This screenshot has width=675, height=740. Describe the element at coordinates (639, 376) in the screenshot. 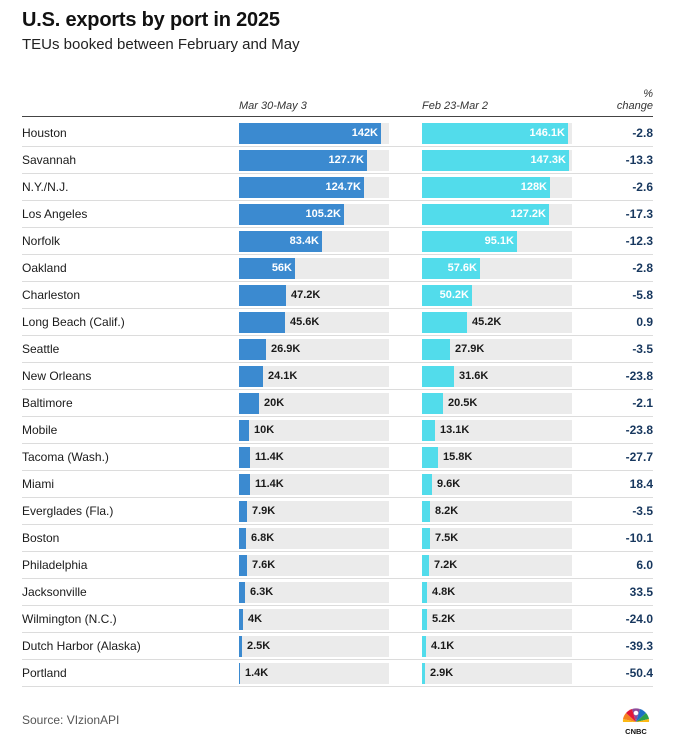

I see `pct-change-value: -23.8` at that location.